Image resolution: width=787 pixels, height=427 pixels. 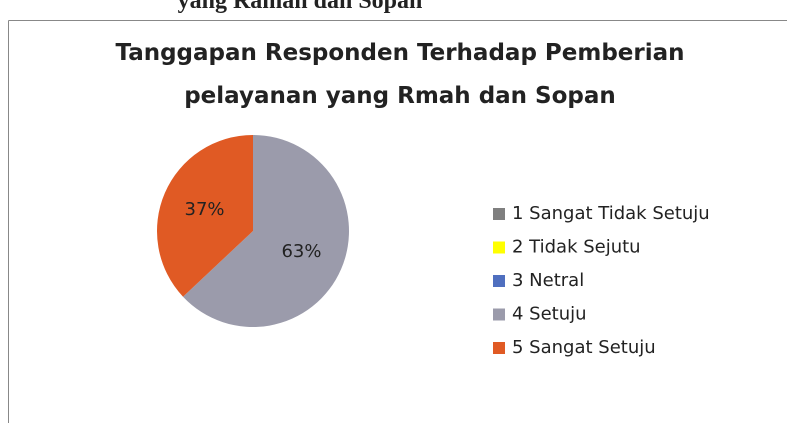 I want to click on chart-title: Tanggapan Responden Terhadap Pemberian, so click(x=399, y=53).